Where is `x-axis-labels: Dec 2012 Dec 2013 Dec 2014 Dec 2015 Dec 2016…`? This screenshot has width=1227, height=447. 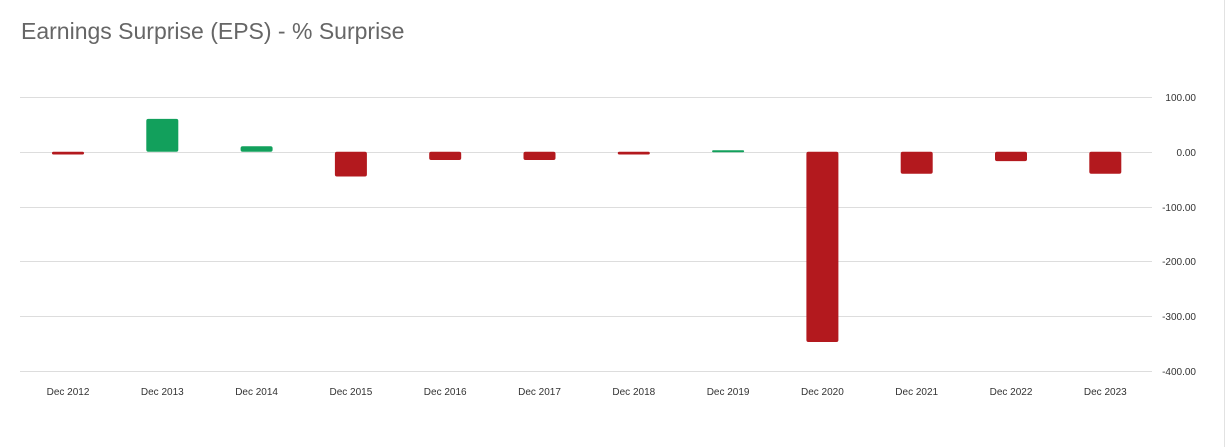 x-axis-labels: Dec 2012 Dec 2013 Dec 2014 Dec 2015 Dec 2016… is located at coordinates (587, 392).